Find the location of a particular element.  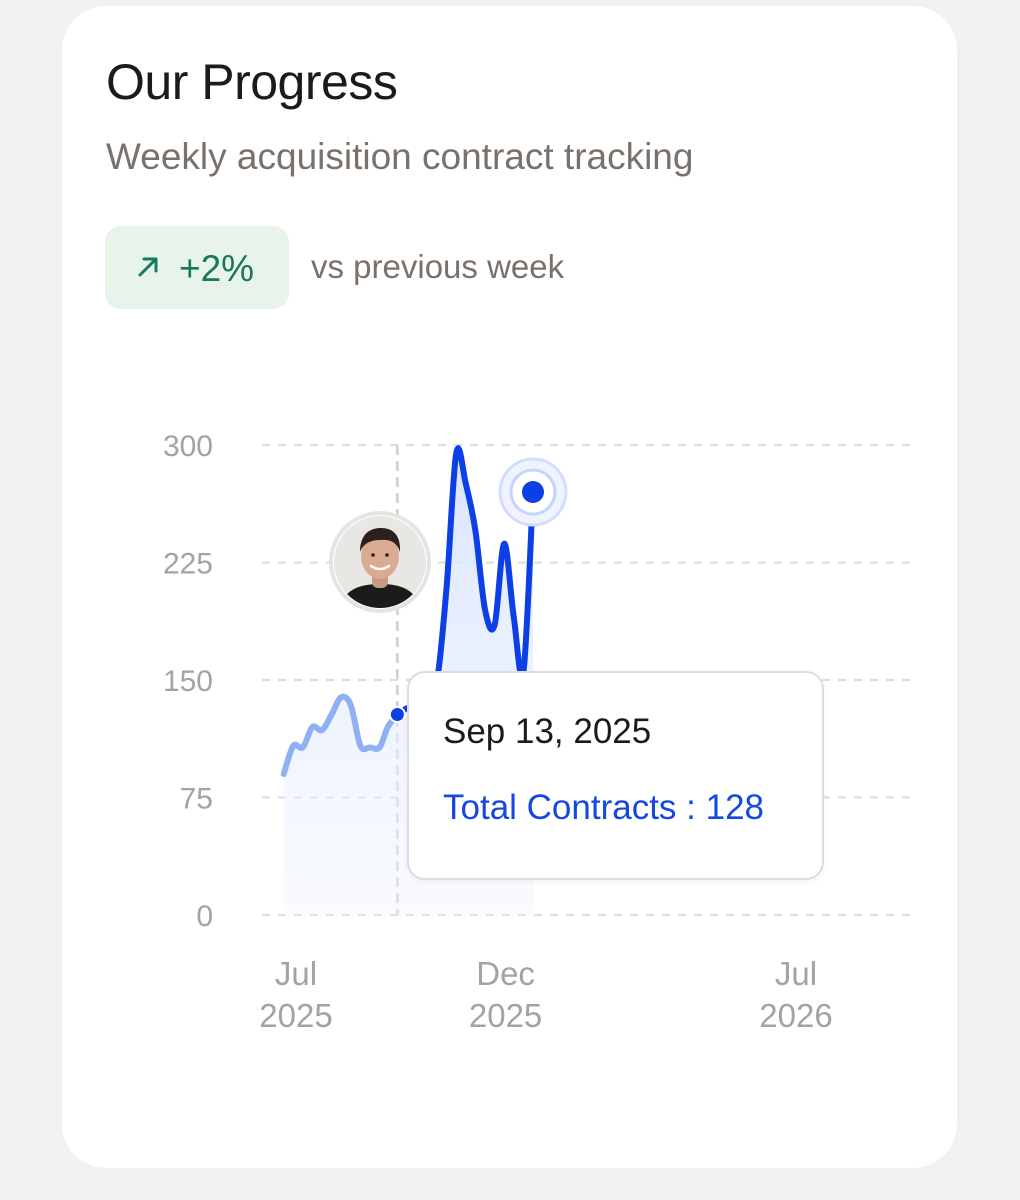

change-value: +2% is located at coordinates (217, 268).